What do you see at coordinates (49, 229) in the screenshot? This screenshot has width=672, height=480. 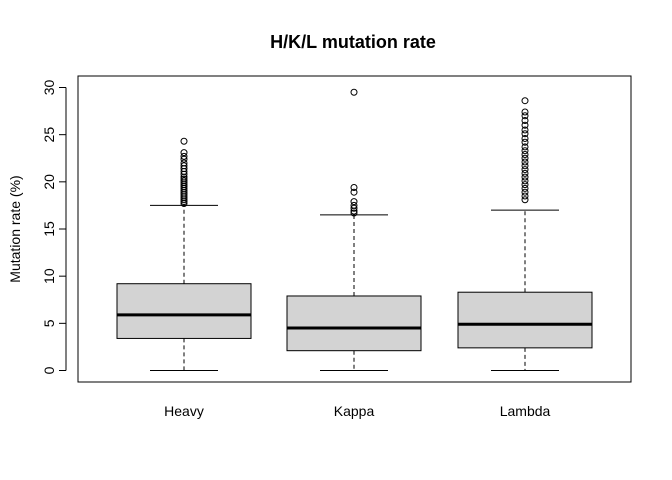 I see `y-tick-label: 15` at bounding box center [49, 229].